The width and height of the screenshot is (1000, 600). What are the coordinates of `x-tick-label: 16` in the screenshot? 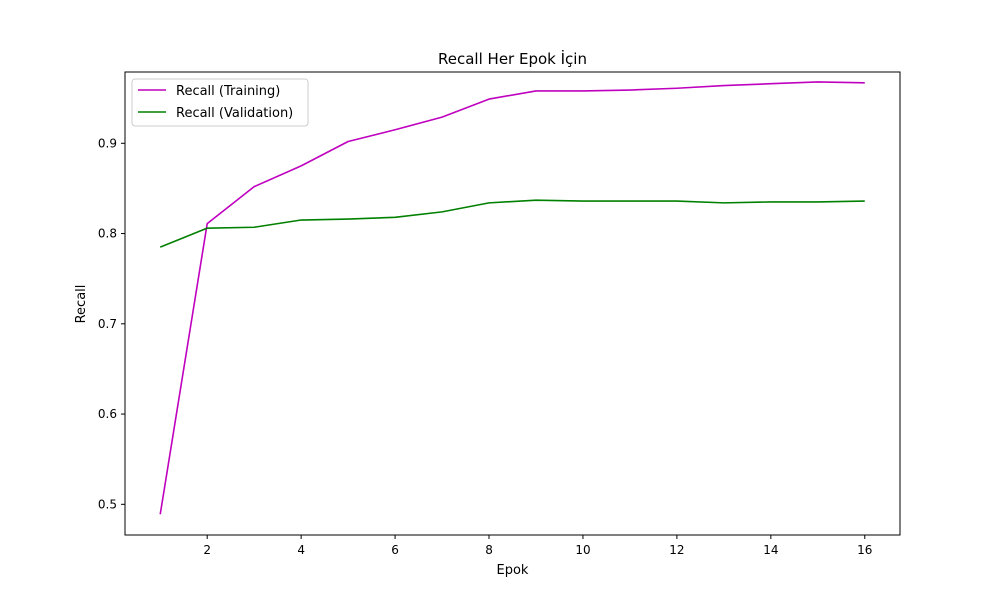 It's located at (864, 550).